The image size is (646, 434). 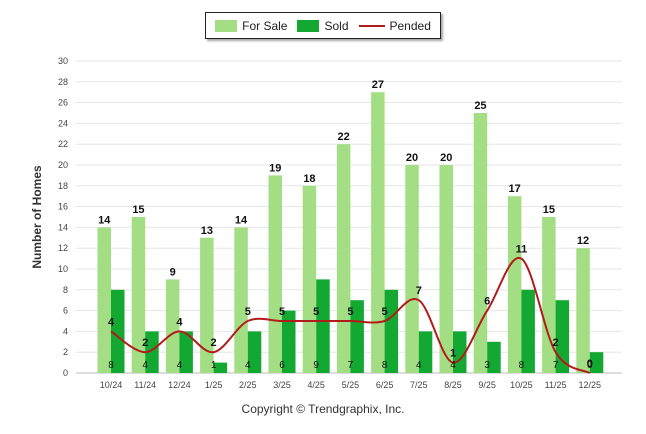 What do you see at coordinates (173, 272) in the screenshot?
I see `for-sale-data-label: 9` at bounding box center [173, 272].